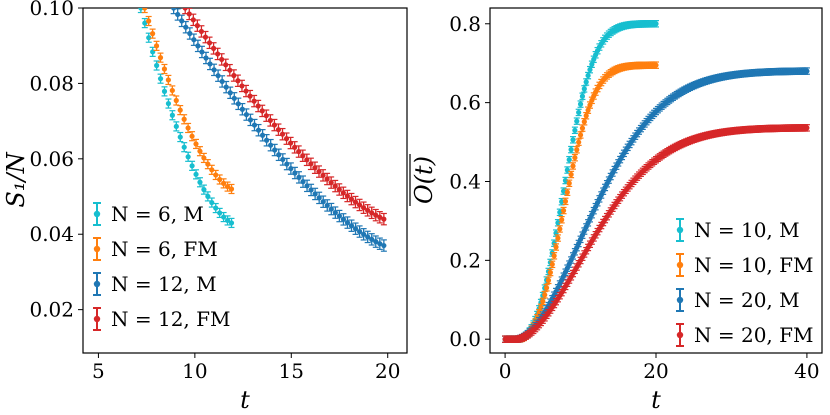  What do you see at coordinates (188, 101) in the screenshot?
I see `series-n-6-fm` at bounding box center [188, 101].